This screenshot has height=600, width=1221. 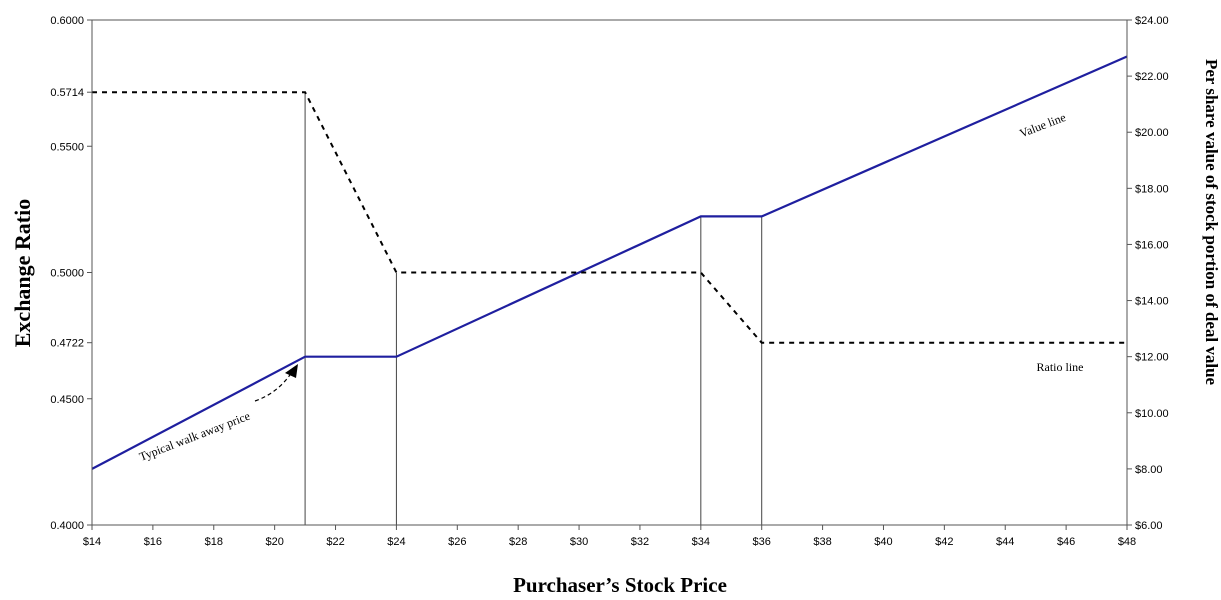 I want to click on left-tick-label: 0.4722, so click(x=67, y=344).